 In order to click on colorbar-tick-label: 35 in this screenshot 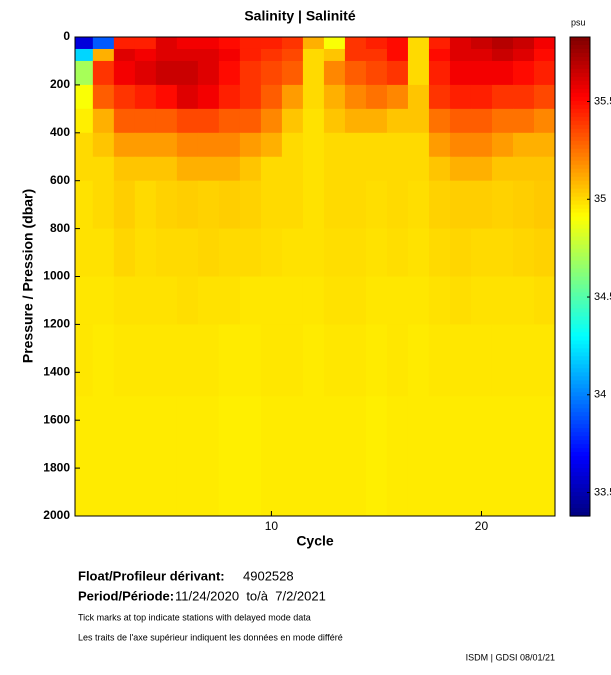, I will do `click(600, 199)`.